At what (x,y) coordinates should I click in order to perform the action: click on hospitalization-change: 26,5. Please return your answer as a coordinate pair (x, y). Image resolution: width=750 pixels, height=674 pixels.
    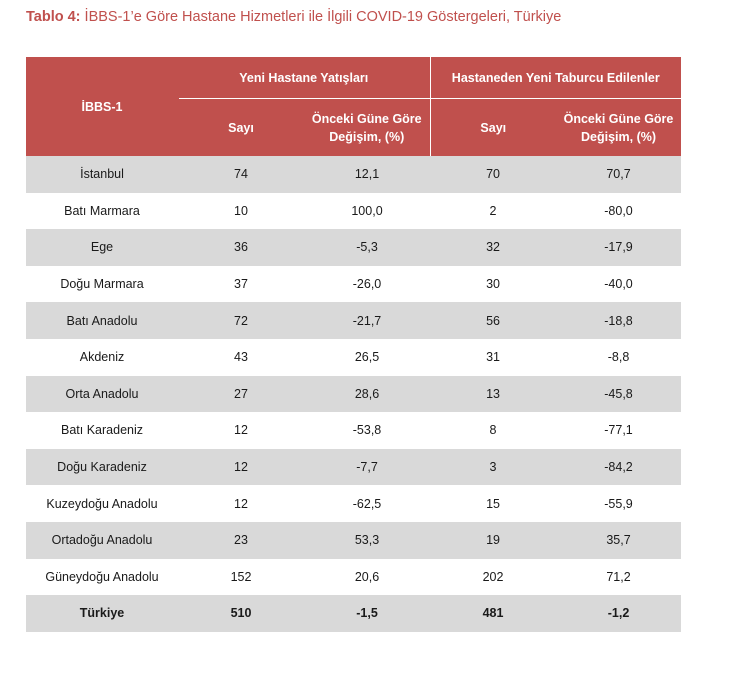
    Looking at the image, I should click on (367, 357).